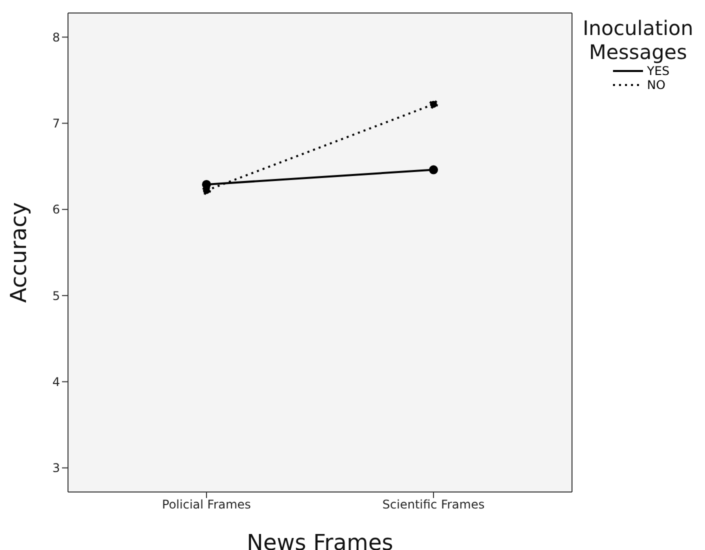 Image resolution: width=705 pixels, height=550 pixels. What do you see at coordinates (638, 40) in the screenshot?
I see `legend-title: Inoculation Messages` at bounding box center [638, 40].